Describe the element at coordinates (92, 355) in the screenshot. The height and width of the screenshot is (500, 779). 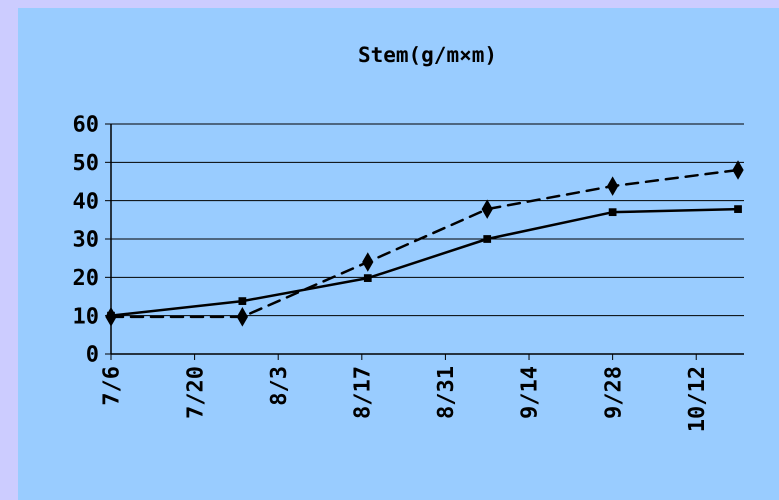
I see `y-tick-label: 0` at that location.